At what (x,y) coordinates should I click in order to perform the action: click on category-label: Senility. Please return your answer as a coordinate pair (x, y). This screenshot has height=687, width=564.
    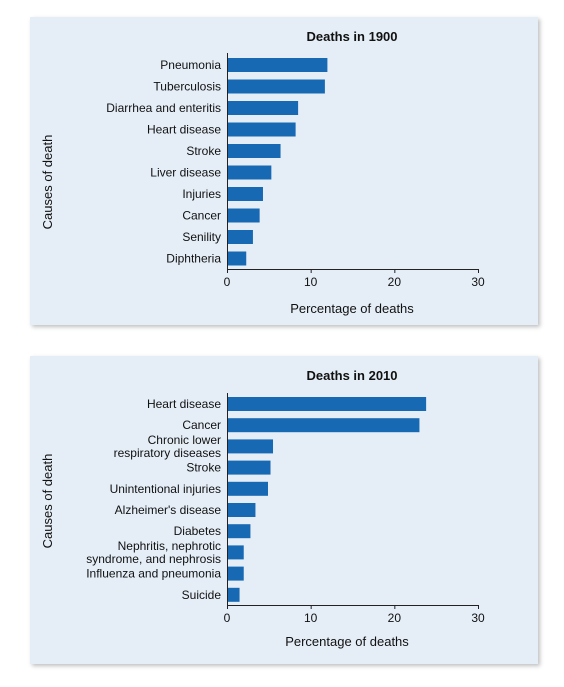
    Looking at the image, I should click on (201, 237).